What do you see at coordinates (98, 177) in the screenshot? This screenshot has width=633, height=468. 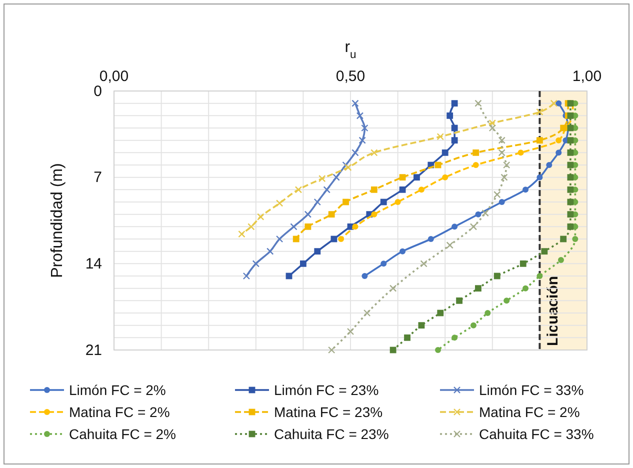 I see `y-tick-label: 7` at bounding box center [98, 177].